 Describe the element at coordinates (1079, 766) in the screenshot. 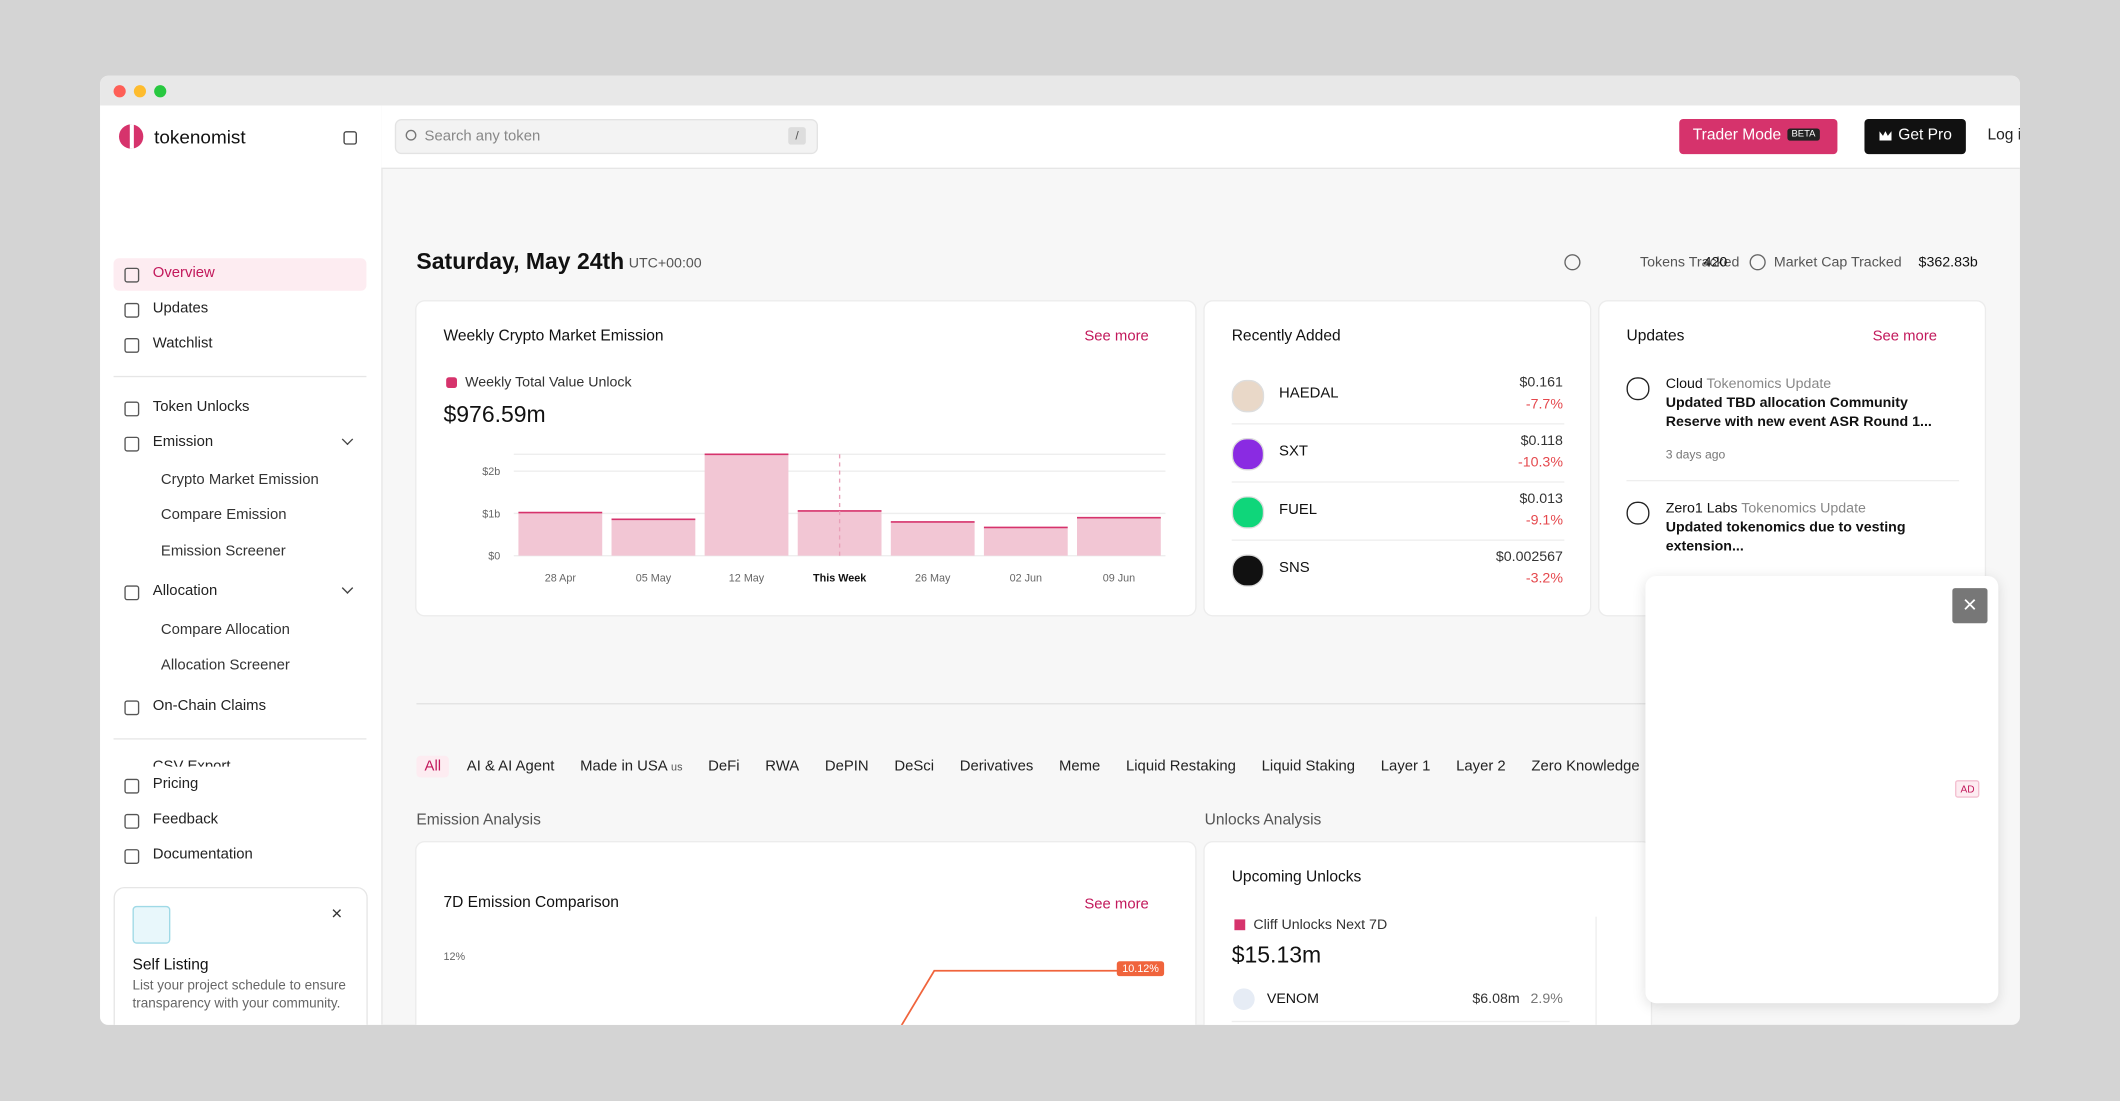

I see `tab: Meme` at that location.